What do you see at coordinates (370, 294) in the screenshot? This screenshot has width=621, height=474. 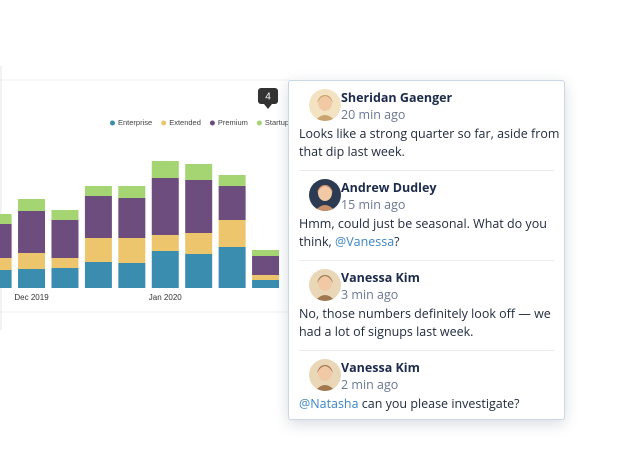 I see `comment-time: 3 min ago` at bounding box center [370, 294].